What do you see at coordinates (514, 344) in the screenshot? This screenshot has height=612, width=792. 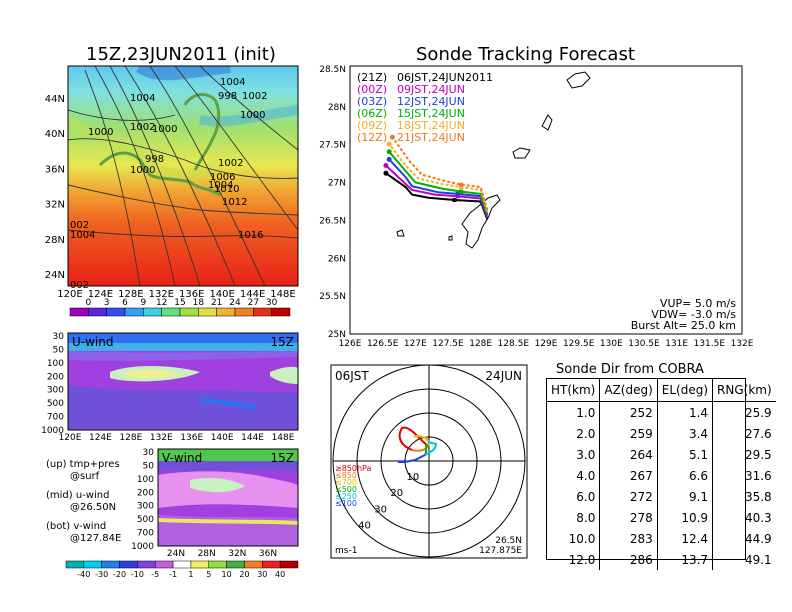 I see `track-lon-tick: 128.5E` at bounding box center [514, 344].